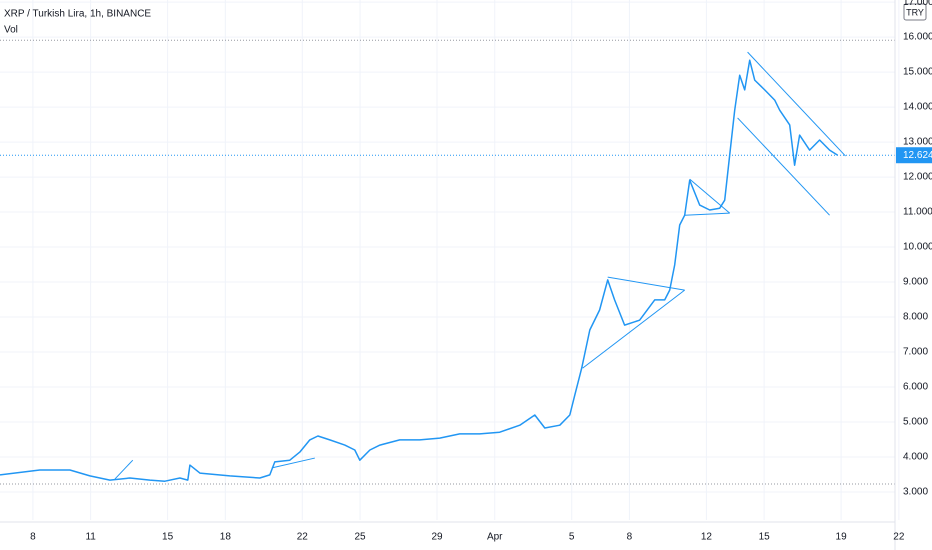 This screenshot has width=932, height=550. What do you see at coordinates (77, 14) in the screenshot?
I see `chart-title: XRP / Turkish Lira, 1h, BINANCE` at bounding box center [77, 14].